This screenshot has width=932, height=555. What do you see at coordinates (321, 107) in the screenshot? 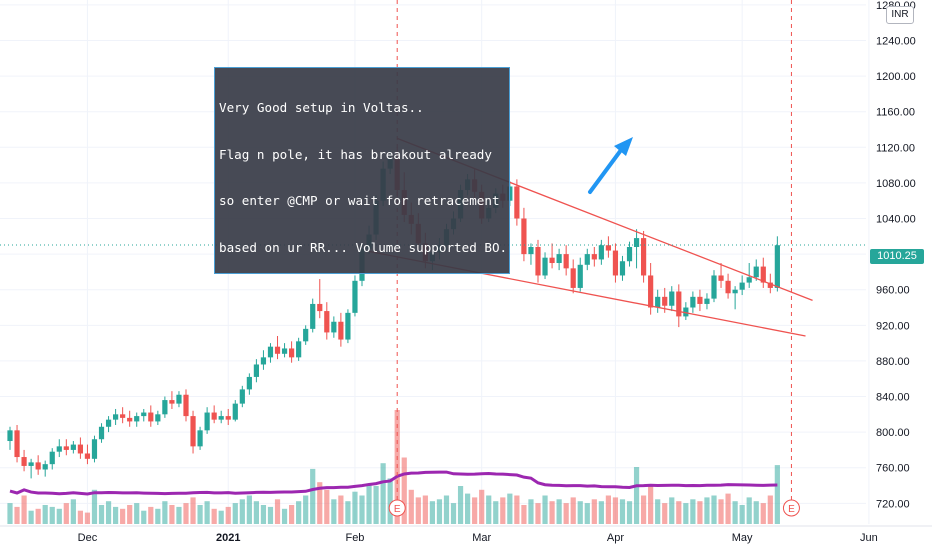
I see `annotation-line-1: Very Good setup in Voltas..` at bounding box center [321, 107].